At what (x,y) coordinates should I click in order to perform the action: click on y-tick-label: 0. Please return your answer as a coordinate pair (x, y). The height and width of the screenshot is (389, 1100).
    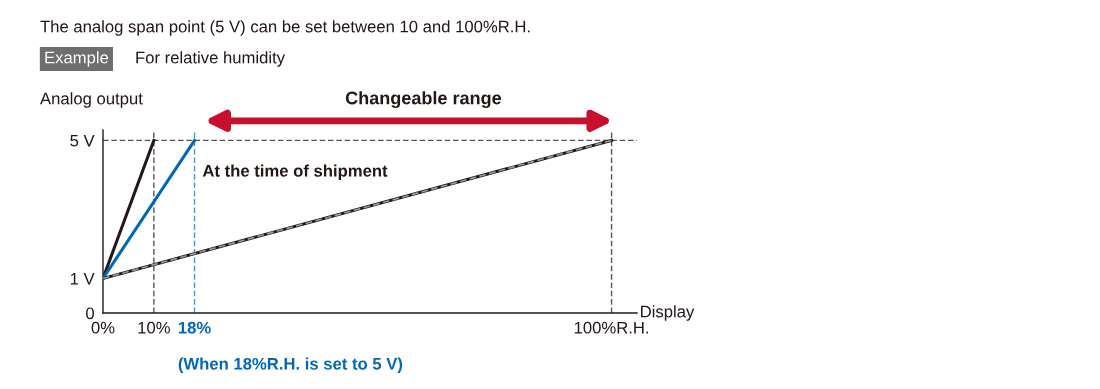
    Looking at the image, I should click on (90, 313).